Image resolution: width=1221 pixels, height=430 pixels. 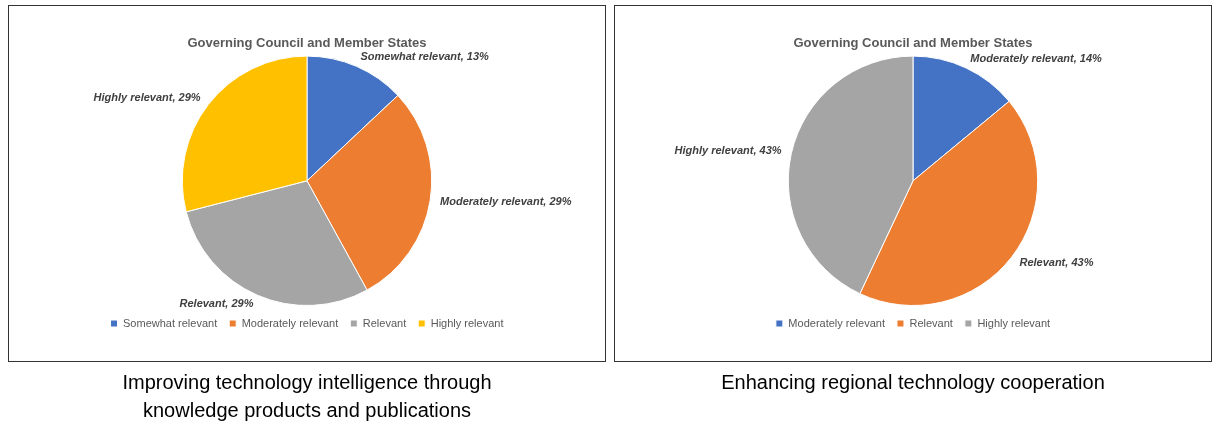 What do you see at coordinates (913, 382) in the screenshot?
I see `text: Enhancing regional technology cooperation` at bounding box center [913, 382].